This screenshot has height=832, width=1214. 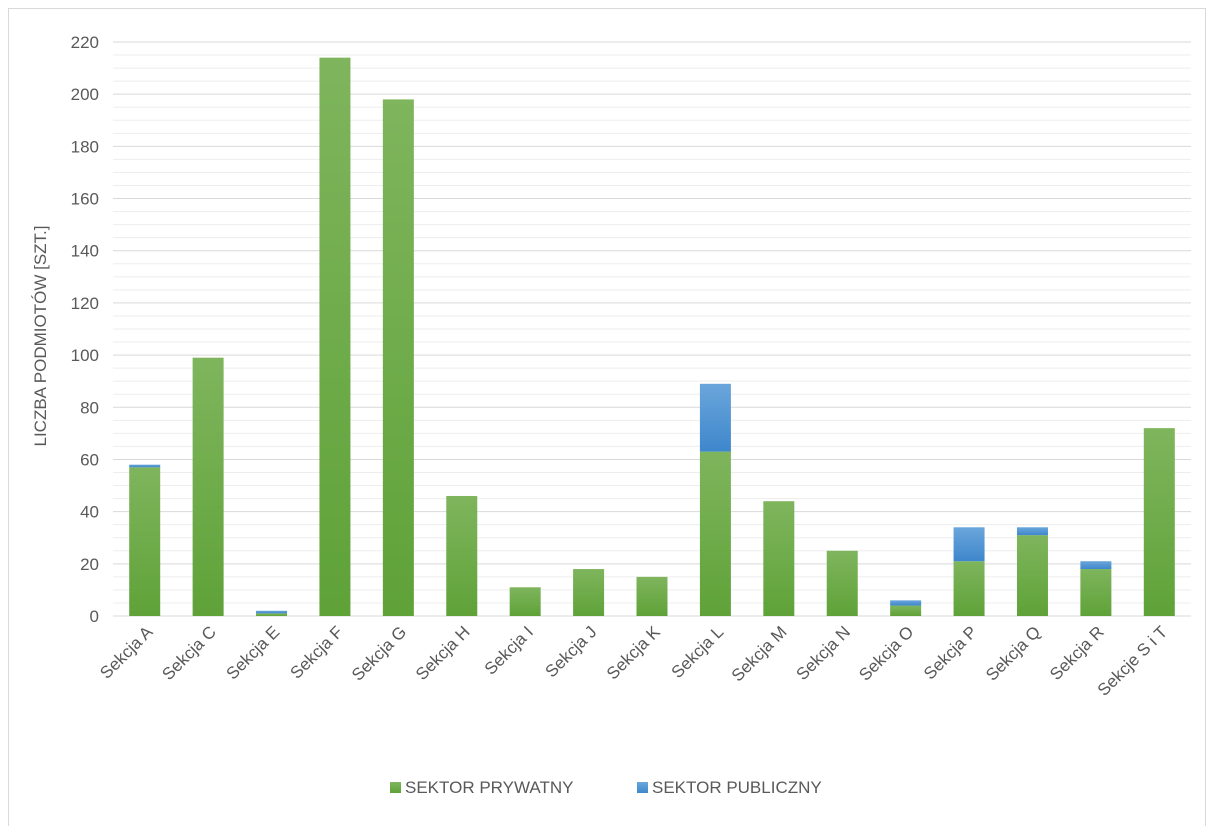 What do you see at coordinates (252, 652) in the screenshot?
I see `x-tick-label: Sekcja E` at bounding box center [252, 652].